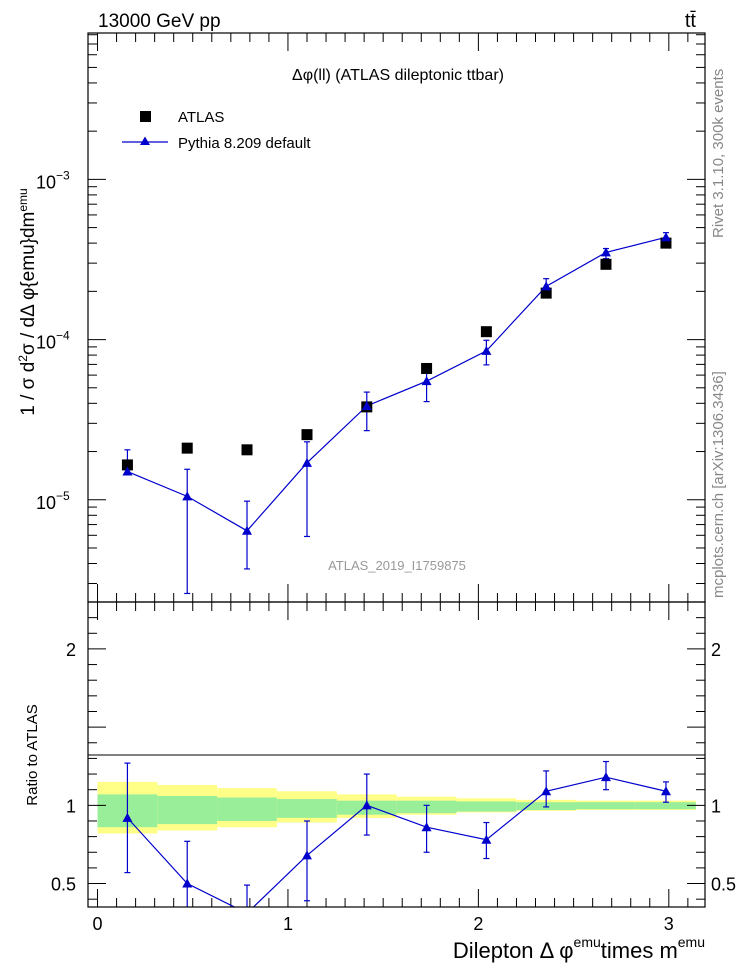 This screenshot has height=972, width=746. I want to click on ratio-y-tick-label-right: 1, so click(716, 806).